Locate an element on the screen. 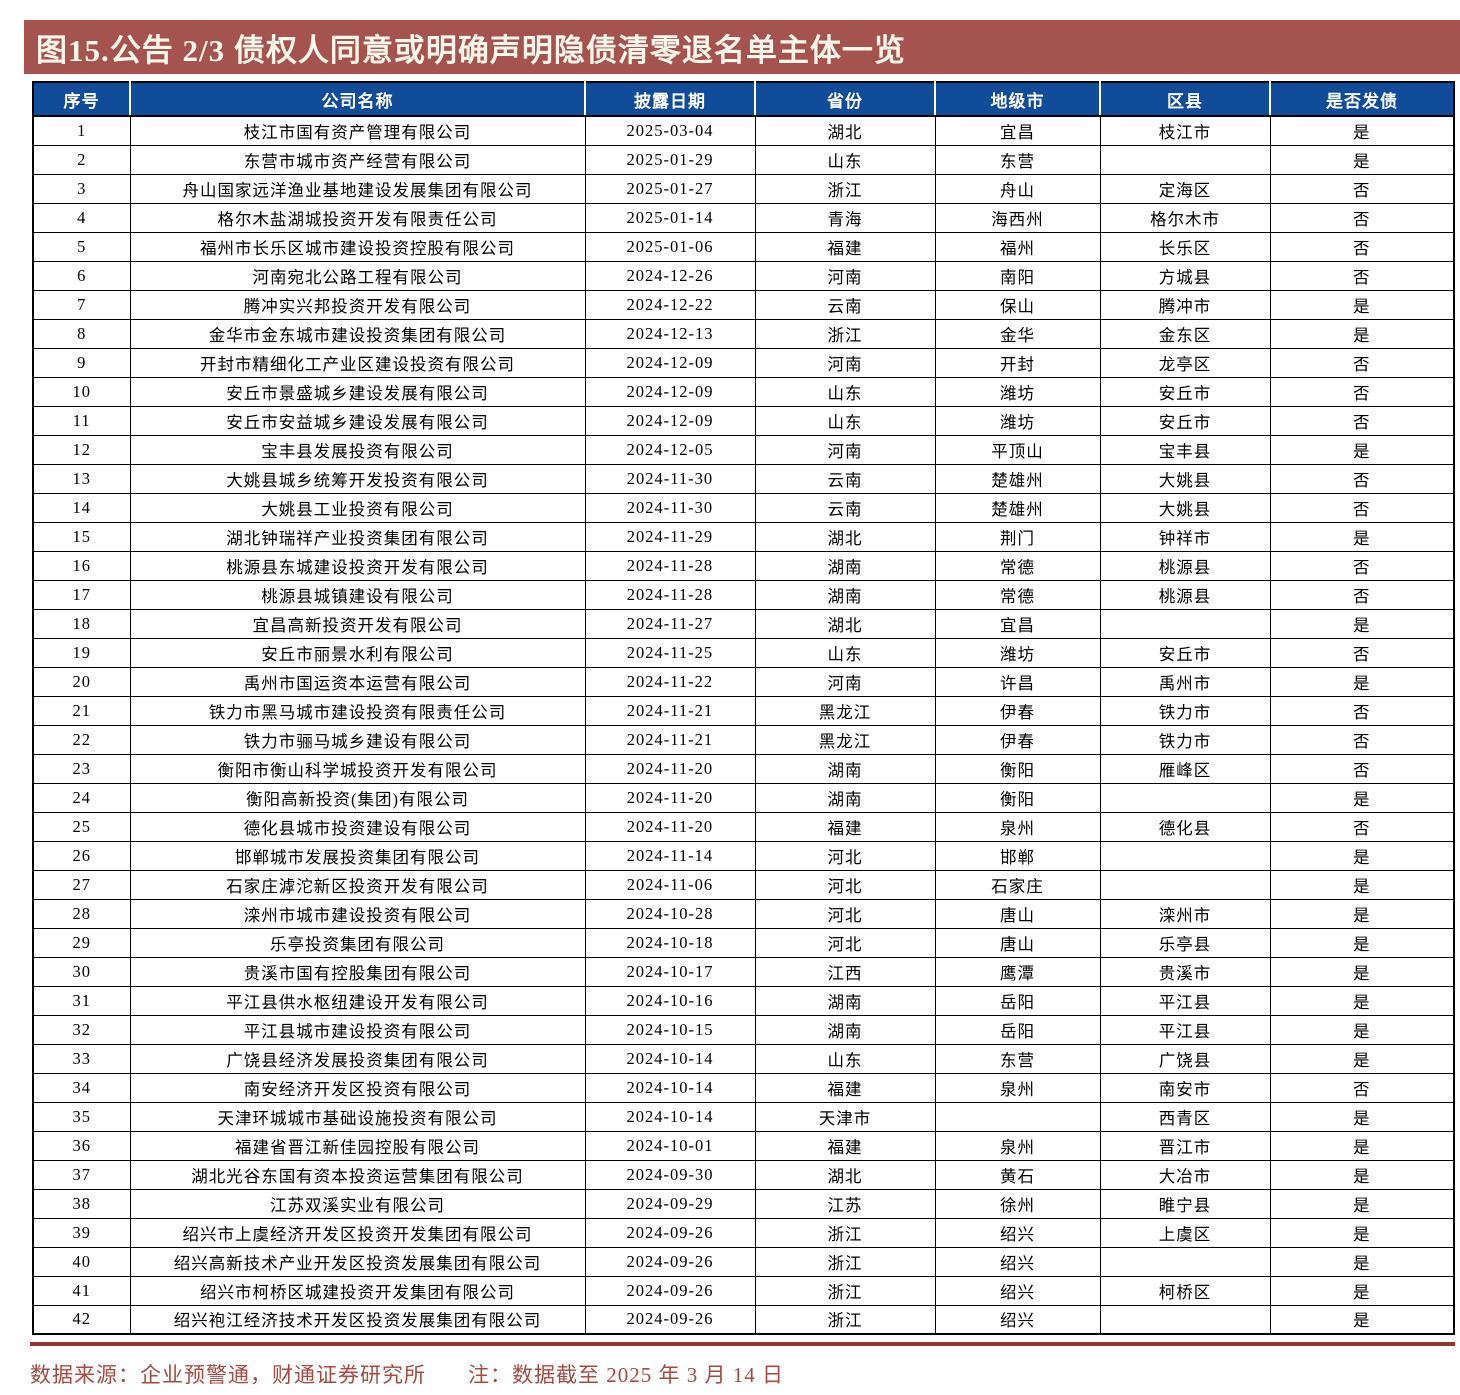 This screenshot has height=1395, width=1460. cell-province: 浙江 is located at coordinates (845, 1261).